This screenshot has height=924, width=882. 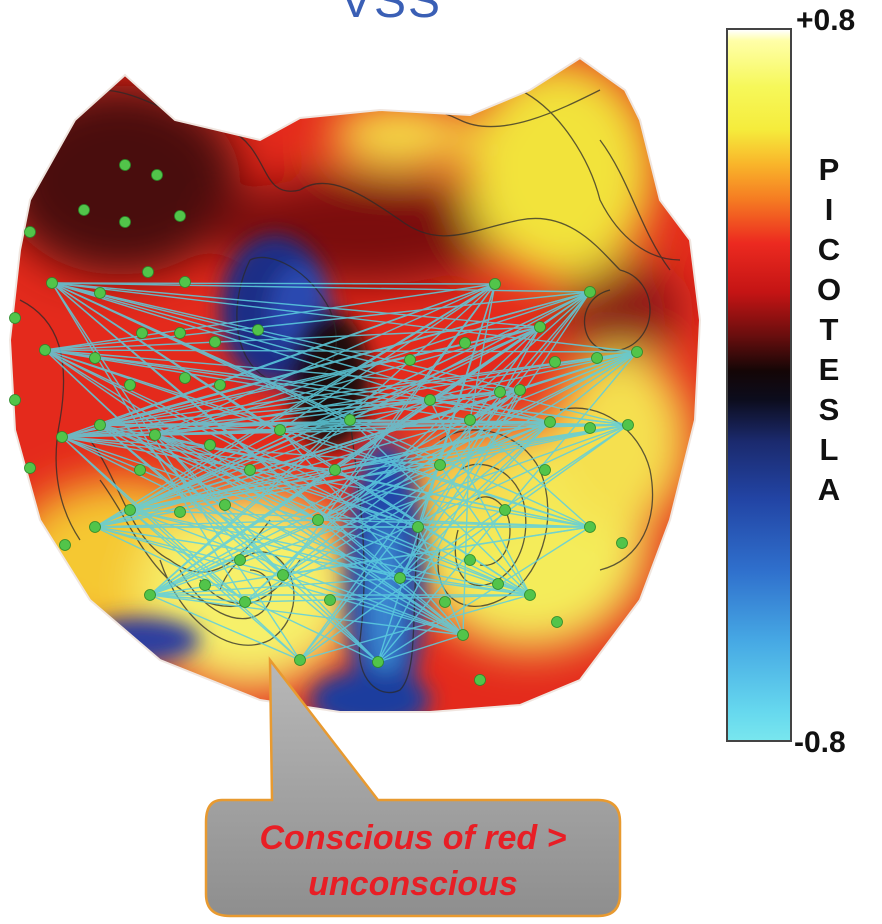 I want to click on colorbar-unit-letter: C, so click(x=829, y=249).